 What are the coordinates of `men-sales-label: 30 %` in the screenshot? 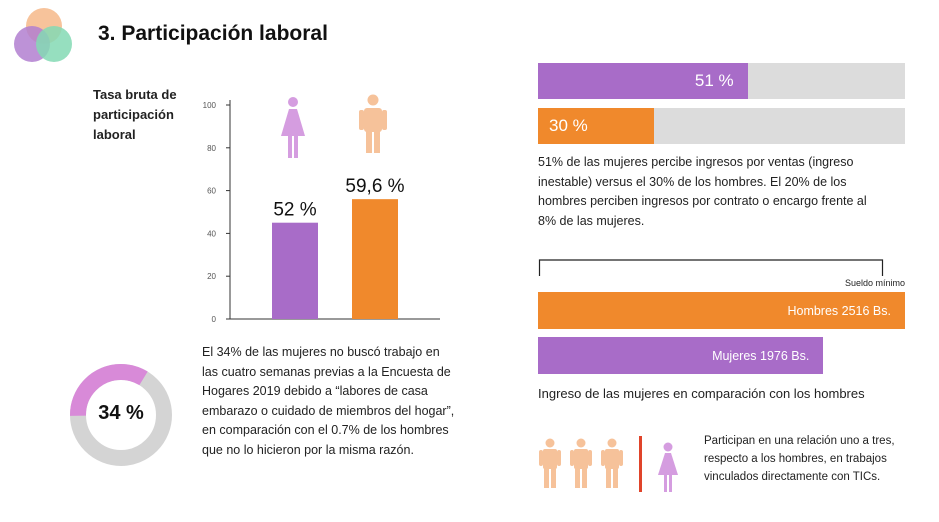 It's located at (568, 125).